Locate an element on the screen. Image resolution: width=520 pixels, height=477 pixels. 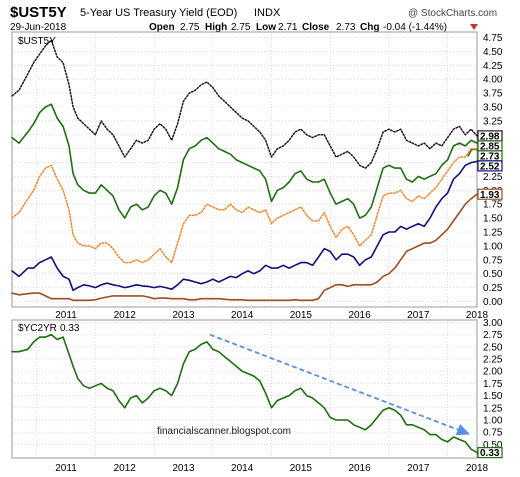
copyright-text: @ StockCharts.com is located at coordinates (452, 13).